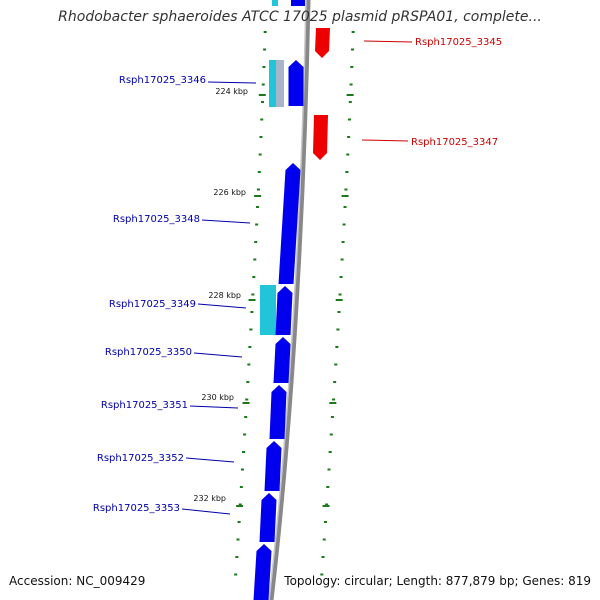 The height and width of the screenshot is (600, 600). I want to click on gene-label: Rsph17025_3352, so click(140, 458).